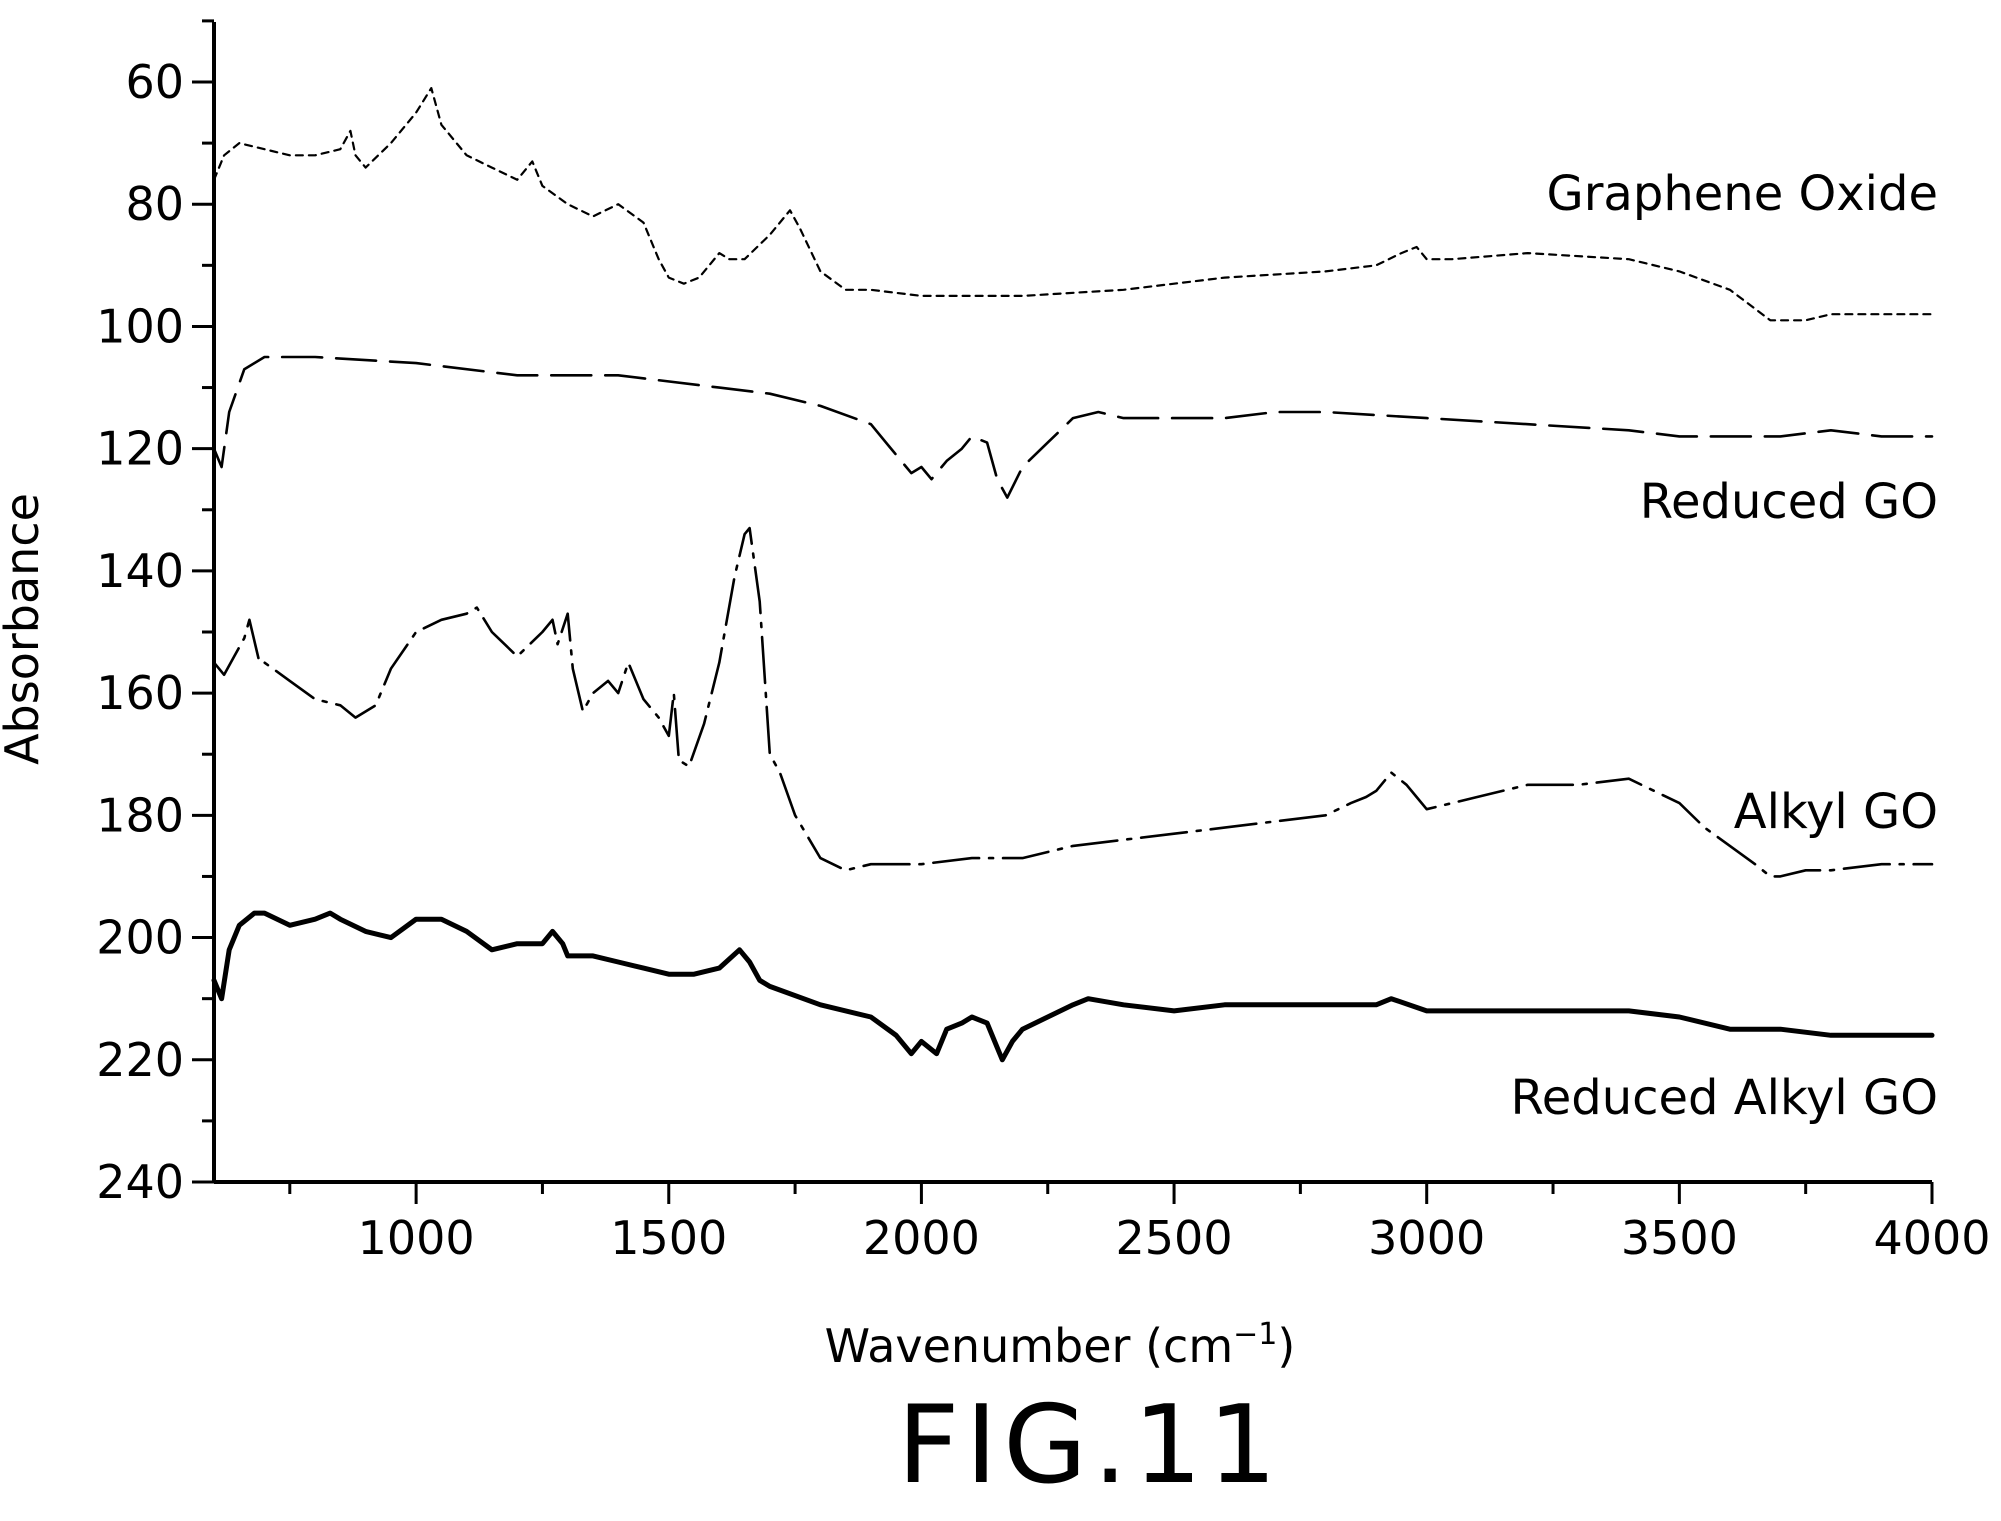  Describe the element at coordinates (1679, 1238) in the screenshot. I see `x-tick-label: 3500` at that location.